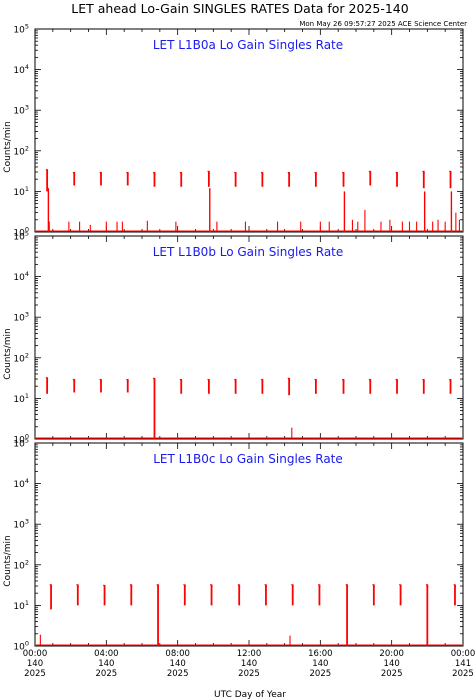 The width and height of the screenshot is (475, 700). What do you see at coordinates (248, 252) in the screenshot?
I see `panel-label: LET L1B0b Lo Gain Singles Rate` at bounding box center [248, 252].